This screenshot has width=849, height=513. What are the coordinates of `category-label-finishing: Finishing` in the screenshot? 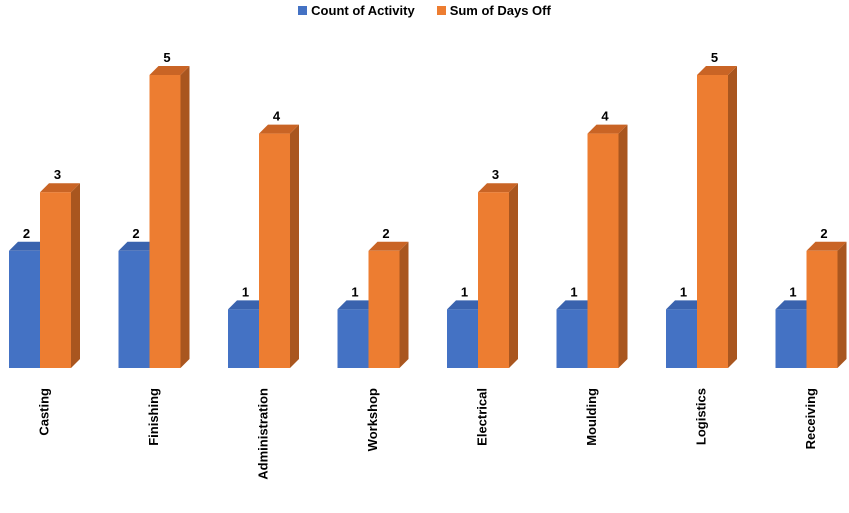 It's located at (153, 417).